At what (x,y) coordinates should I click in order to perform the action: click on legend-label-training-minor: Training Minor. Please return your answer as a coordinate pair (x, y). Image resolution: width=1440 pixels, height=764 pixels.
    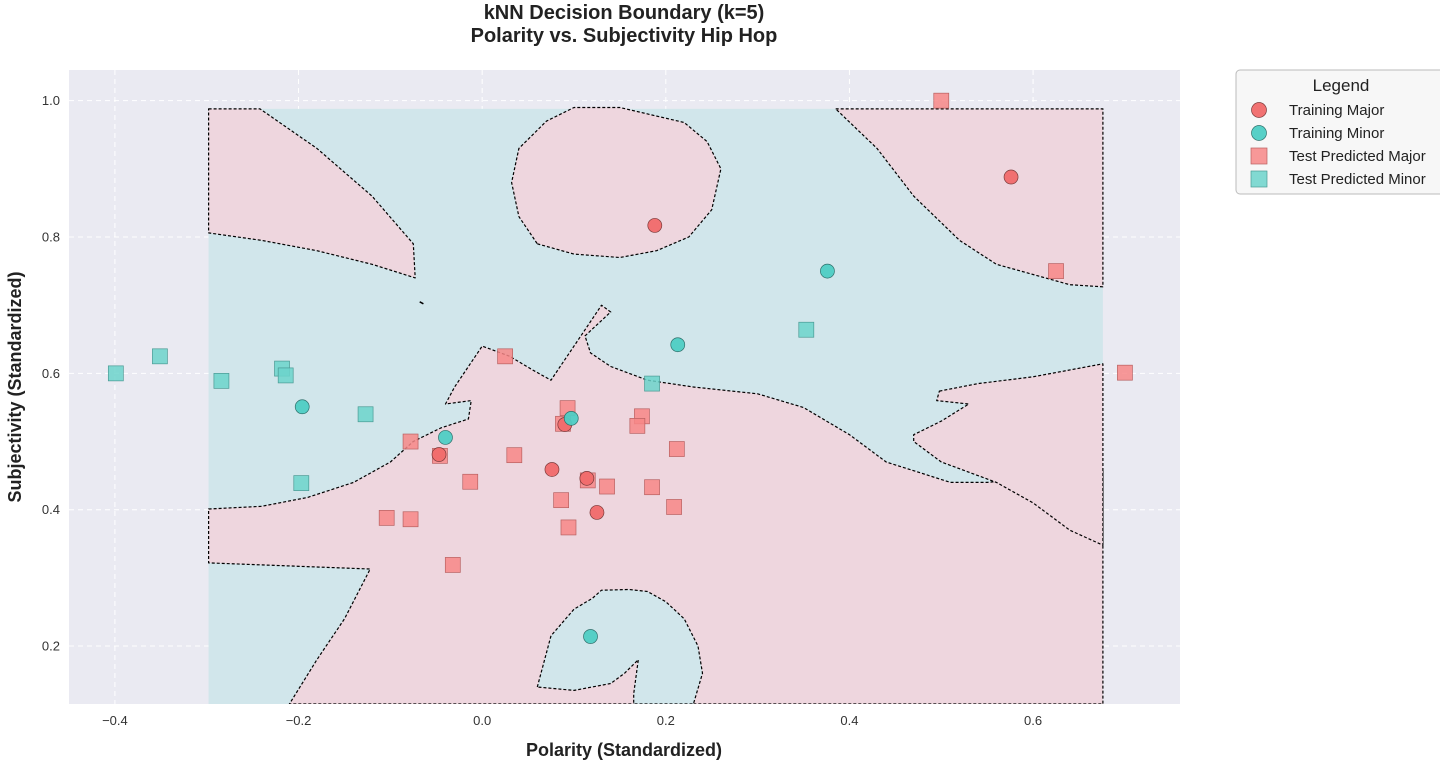
    Looking at the image, I should click on (1336, 133).